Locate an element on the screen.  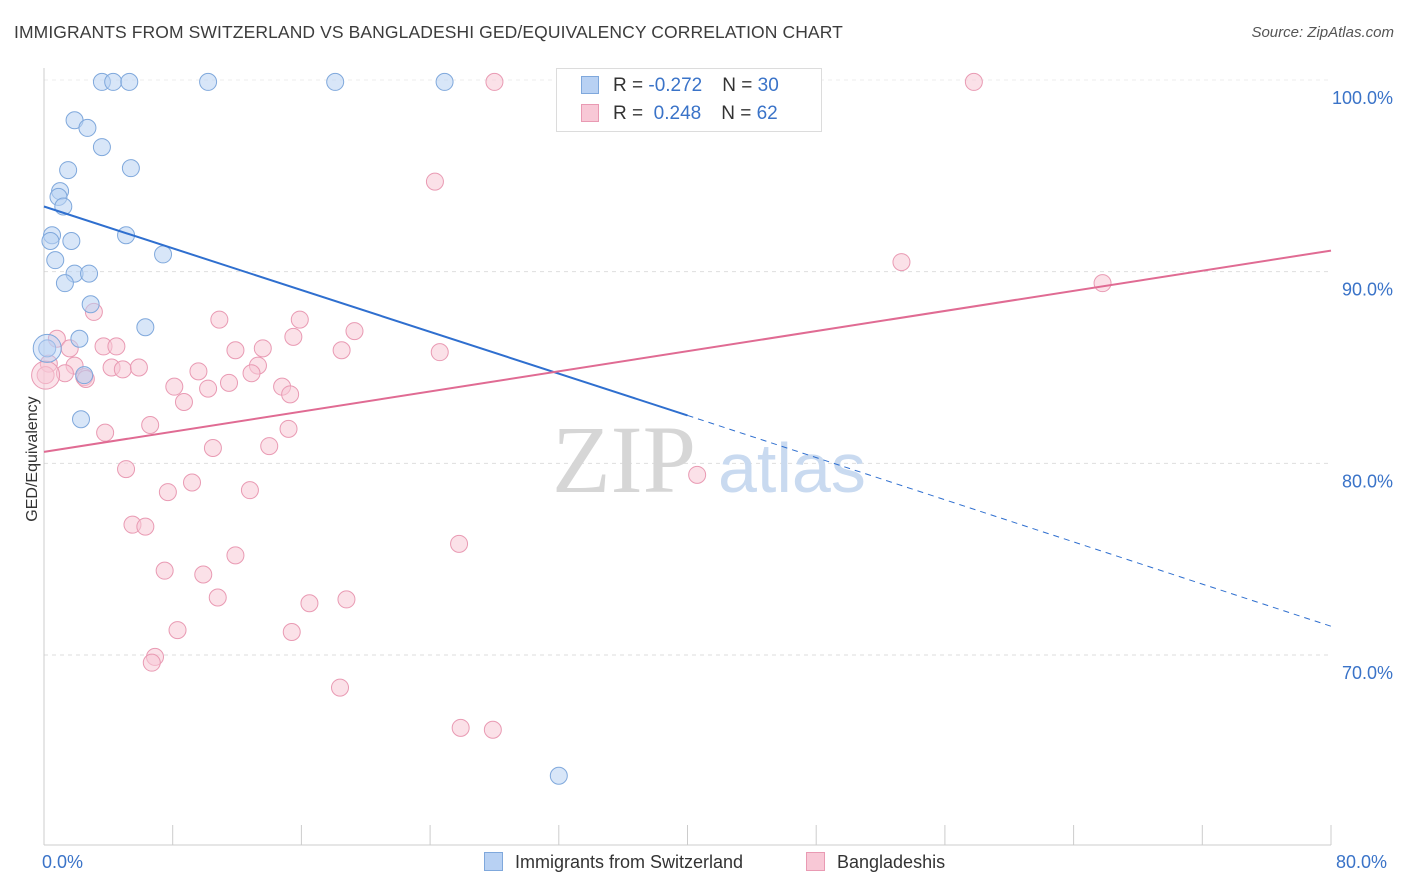
y-tick-label: 100.0% is located at coordinates (1362, 98).